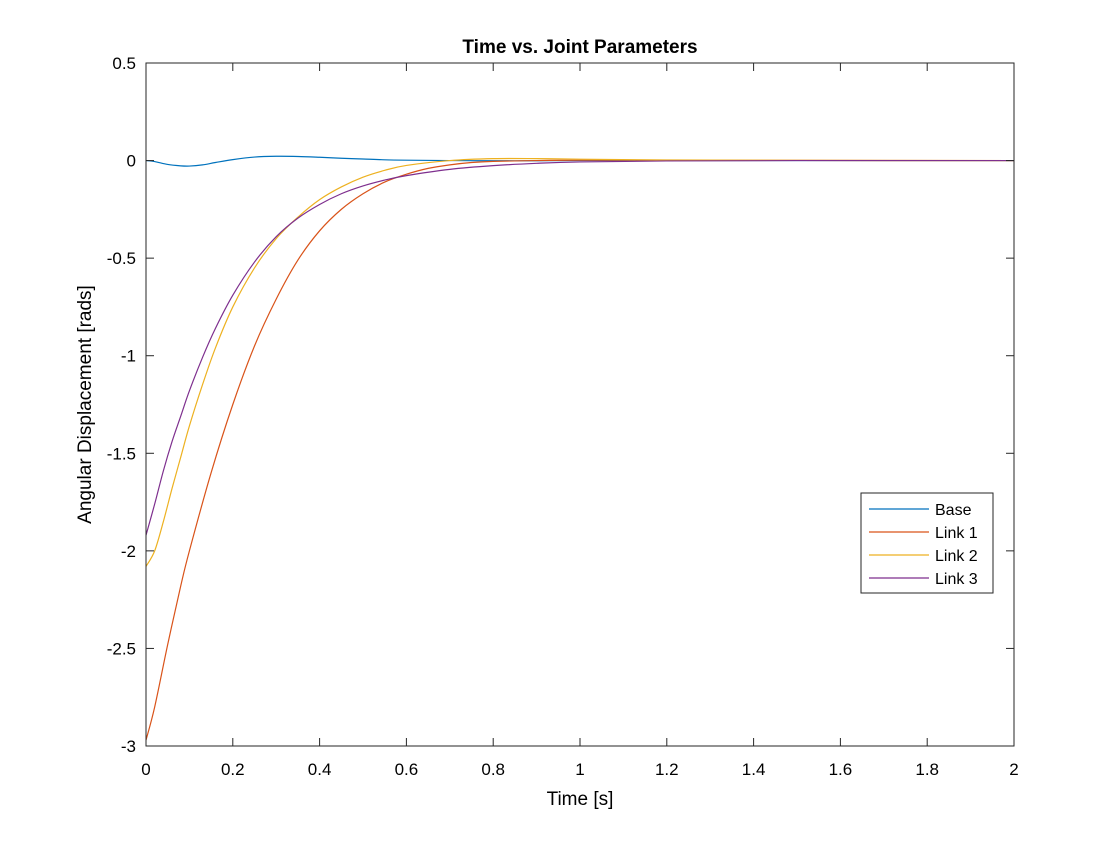 The height and width of the screenshot is (845, 1120). What do you see at coordinates (124, 63) in the screenshot?
I see `y-tick-label: 0.5` at bounding box center [124, 63].